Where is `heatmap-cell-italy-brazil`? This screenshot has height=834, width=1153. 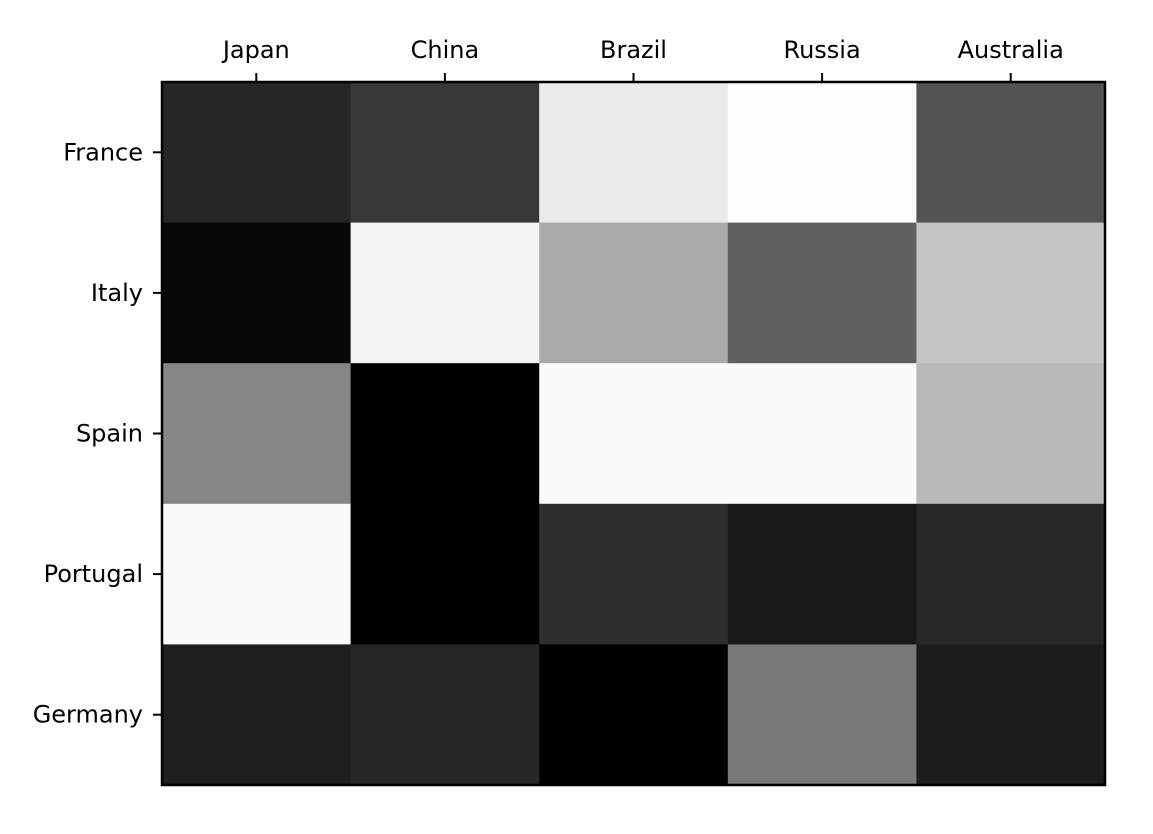
heatmap-cell-italy-brazil is located at coordinates (634, 293).